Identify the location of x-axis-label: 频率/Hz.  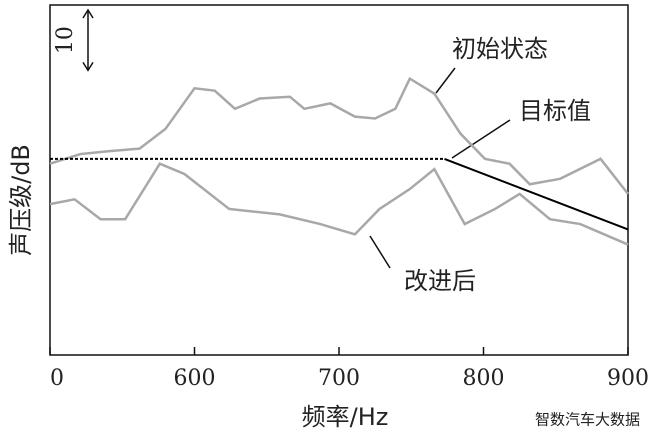
(345, 417).